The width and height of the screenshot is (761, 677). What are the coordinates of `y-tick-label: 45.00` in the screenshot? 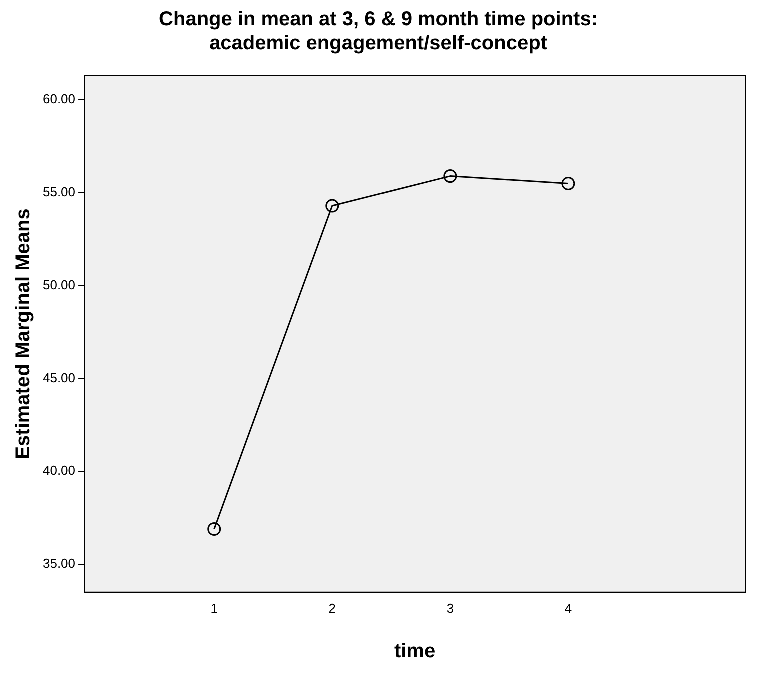 It's located at (59, 378).